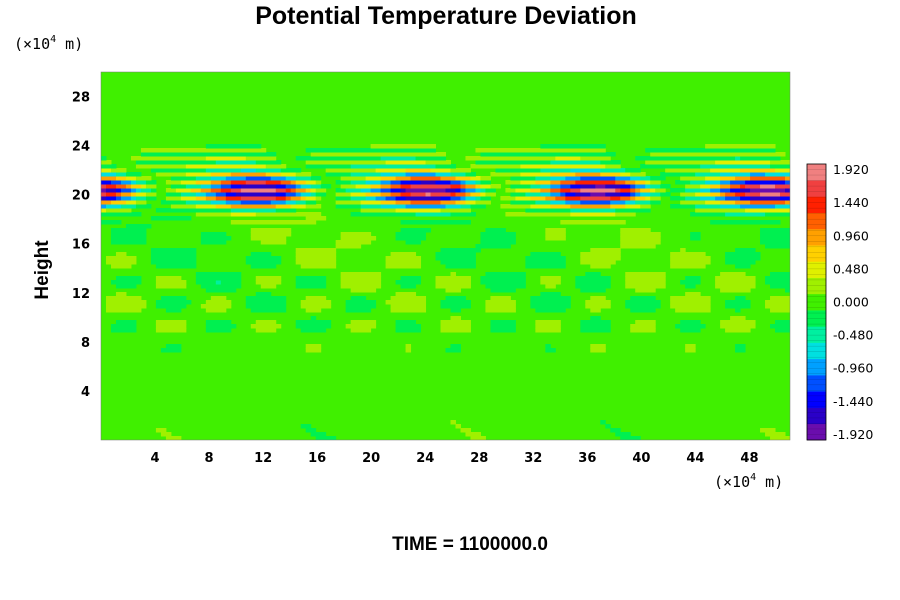  I want to click on colorbar-tick-label: -1.920, so click(853, 434).